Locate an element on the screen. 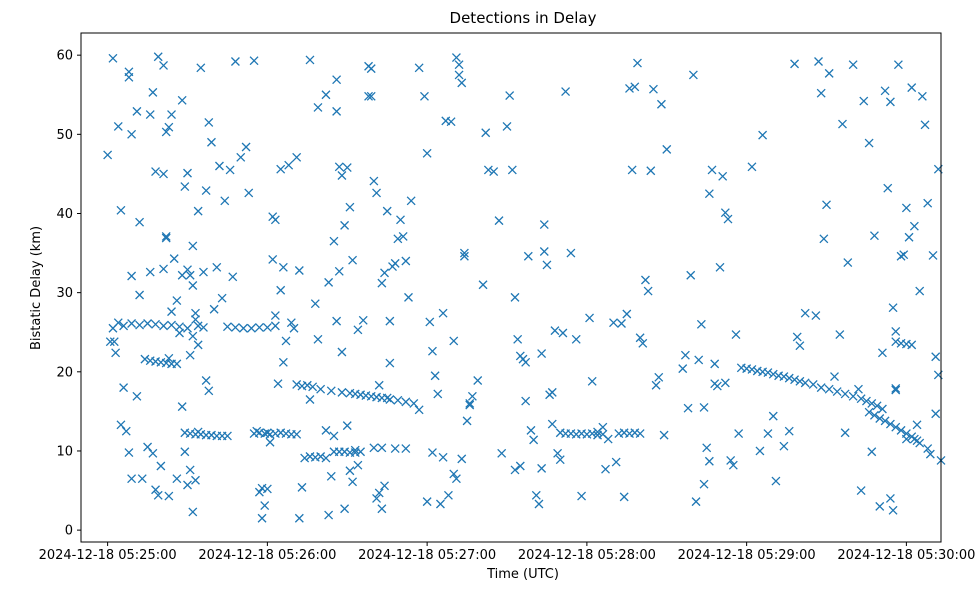  y-tick-label: 0 is located at coordinates (69, 531).